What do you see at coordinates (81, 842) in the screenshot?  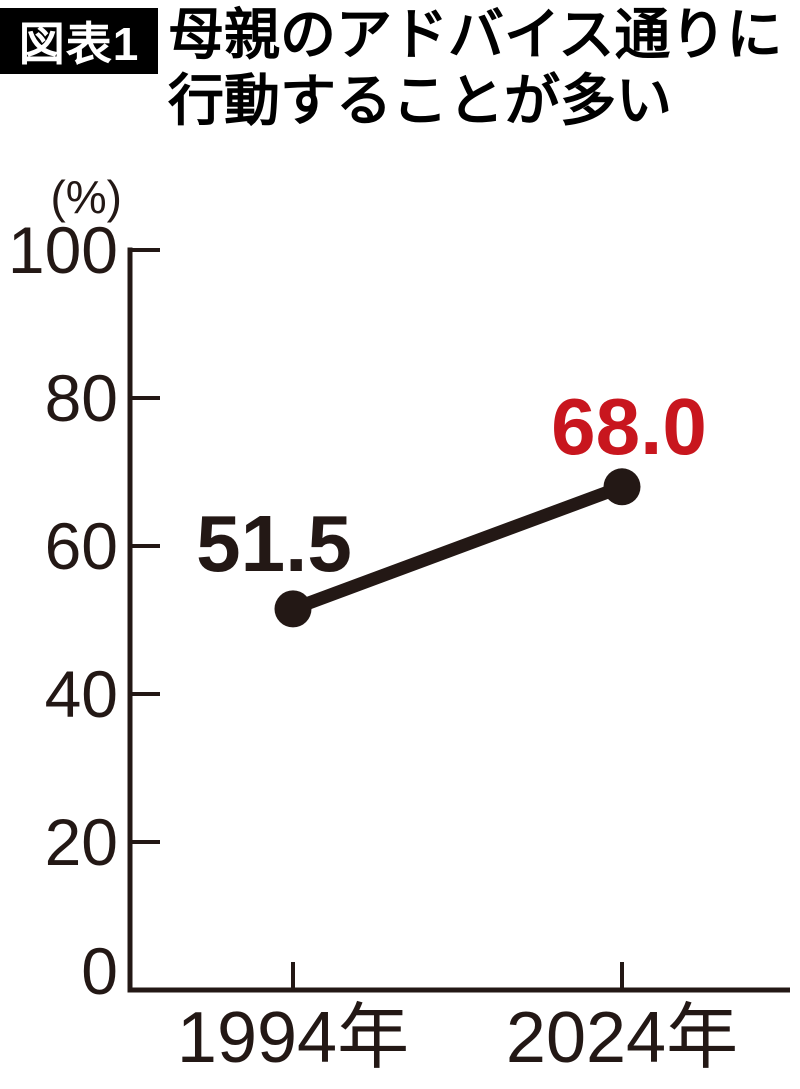 I see `y-tick-label-20: 20` at bounding box center [81, 842].